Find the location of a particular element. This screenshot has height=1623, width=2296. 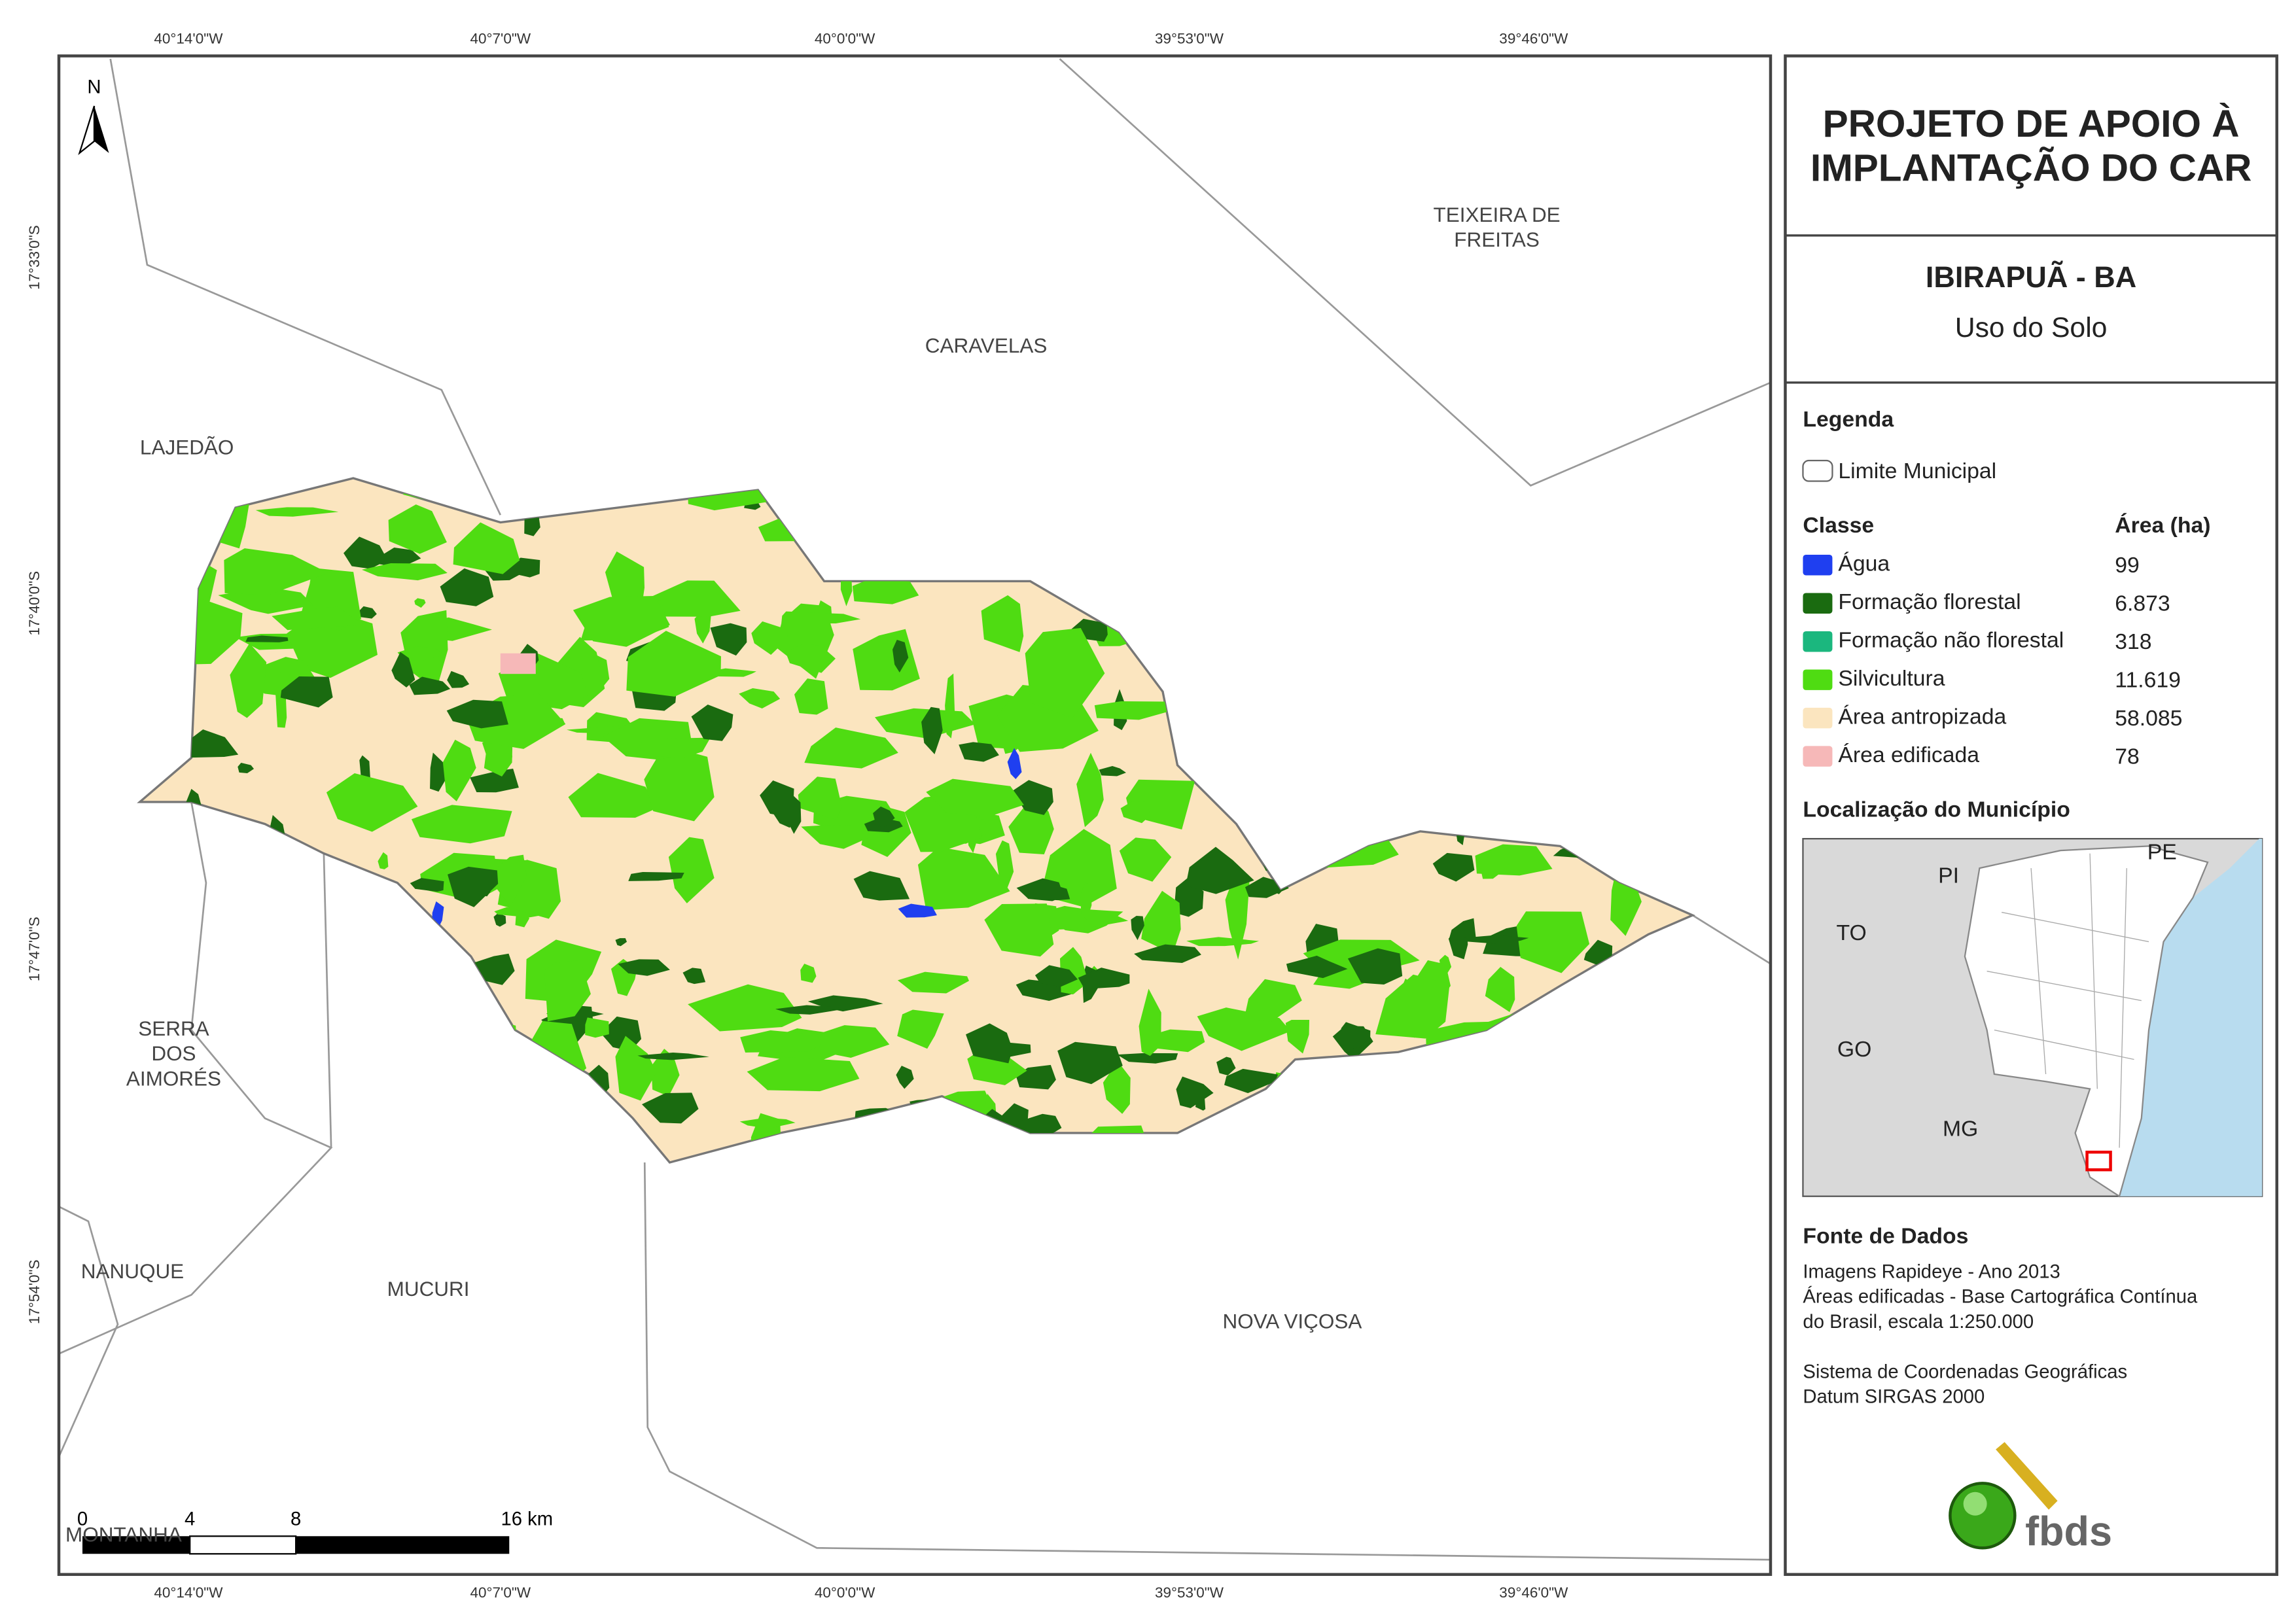

inset-municipal-lines is located at coordinates (2068, 1000).